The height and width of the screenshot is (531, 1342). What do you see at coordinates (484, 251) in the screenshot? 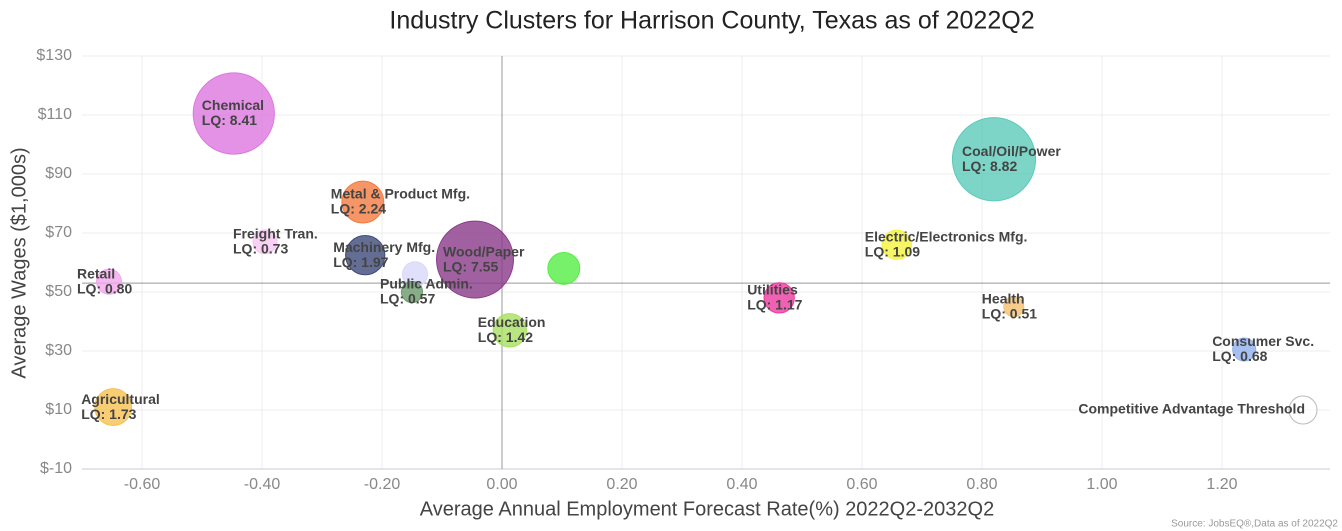
I see `bubble-label: Wood/Paper` at bounding box center [484, 251].